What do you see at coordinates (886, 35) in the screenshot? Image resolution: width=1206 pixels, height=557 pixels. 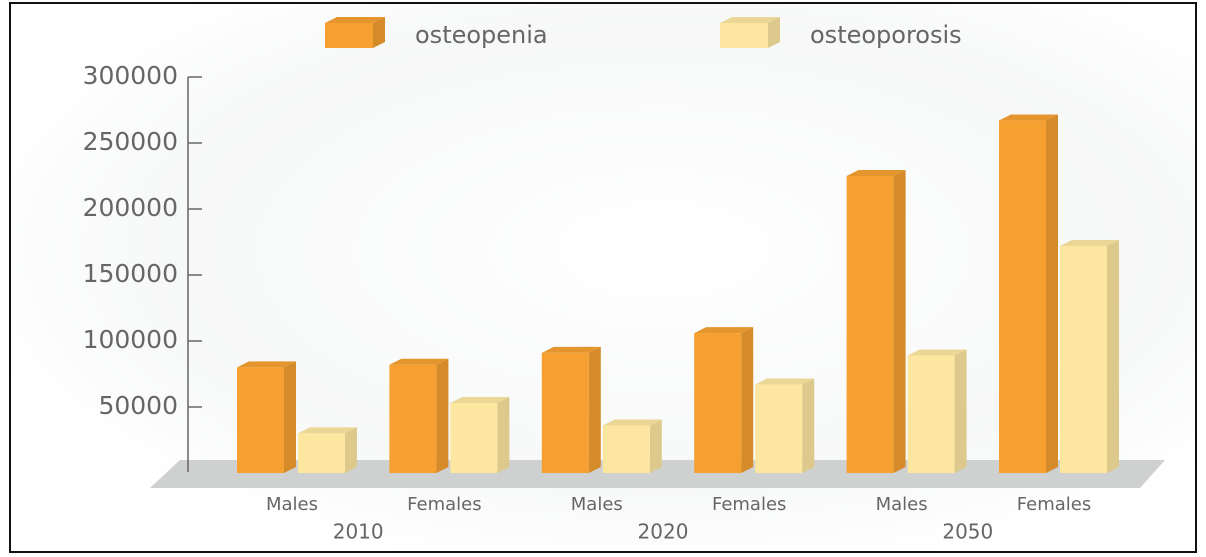 I see `legend-label: osteoporosis` at bounding box center [886, 35].